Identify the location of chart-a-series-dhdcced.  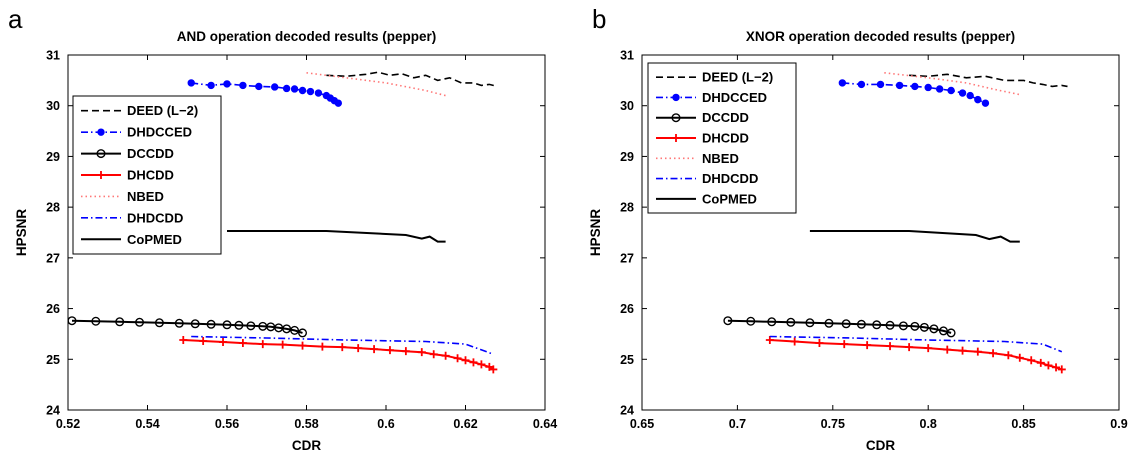
(264, 93).